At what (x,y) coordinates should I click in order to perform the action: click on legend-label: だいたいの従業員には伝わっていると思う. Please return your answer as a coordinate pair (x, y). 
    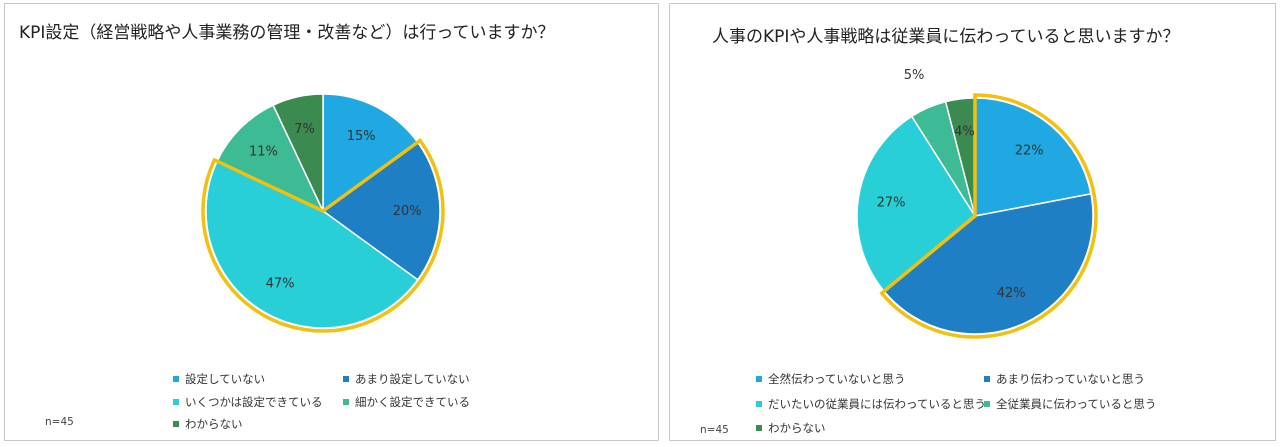
    Looking at the image, I should click on (877, 404).